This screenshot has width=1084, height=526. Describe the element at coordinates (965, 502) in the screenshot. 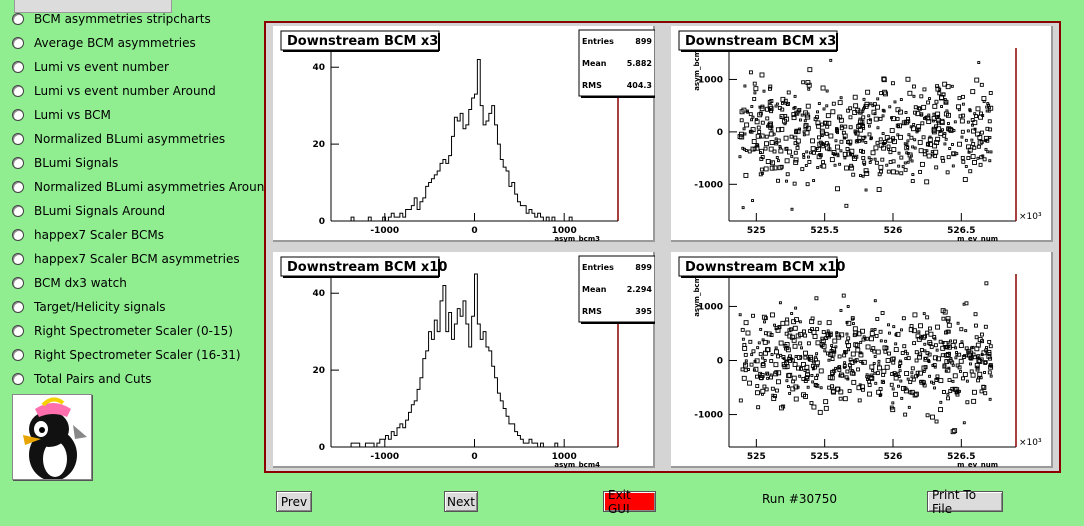

I see `print-to-file-button: Print To File` at that location.